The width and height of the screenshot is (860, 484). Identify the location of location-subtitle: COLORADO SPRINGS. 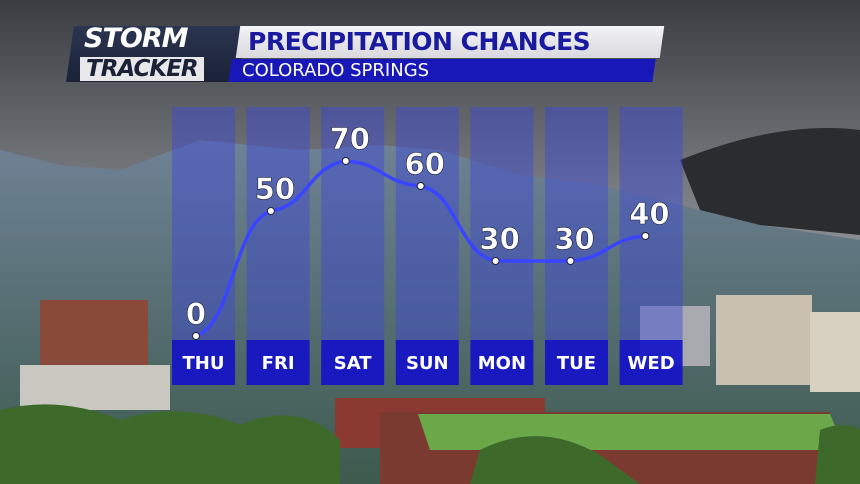
(336, 70).